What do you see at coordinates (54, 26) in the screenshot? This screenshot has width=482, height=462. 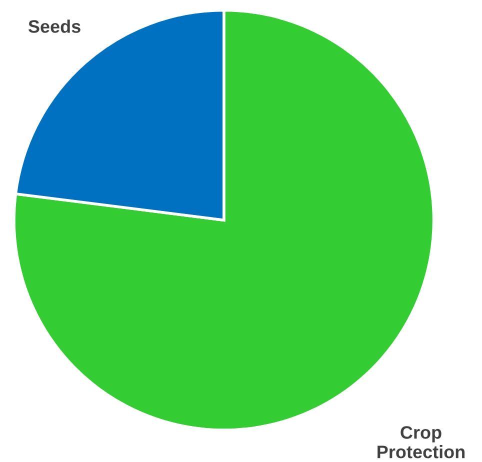 I see `slice-label: Seeds` at bounding box center [54, 26].